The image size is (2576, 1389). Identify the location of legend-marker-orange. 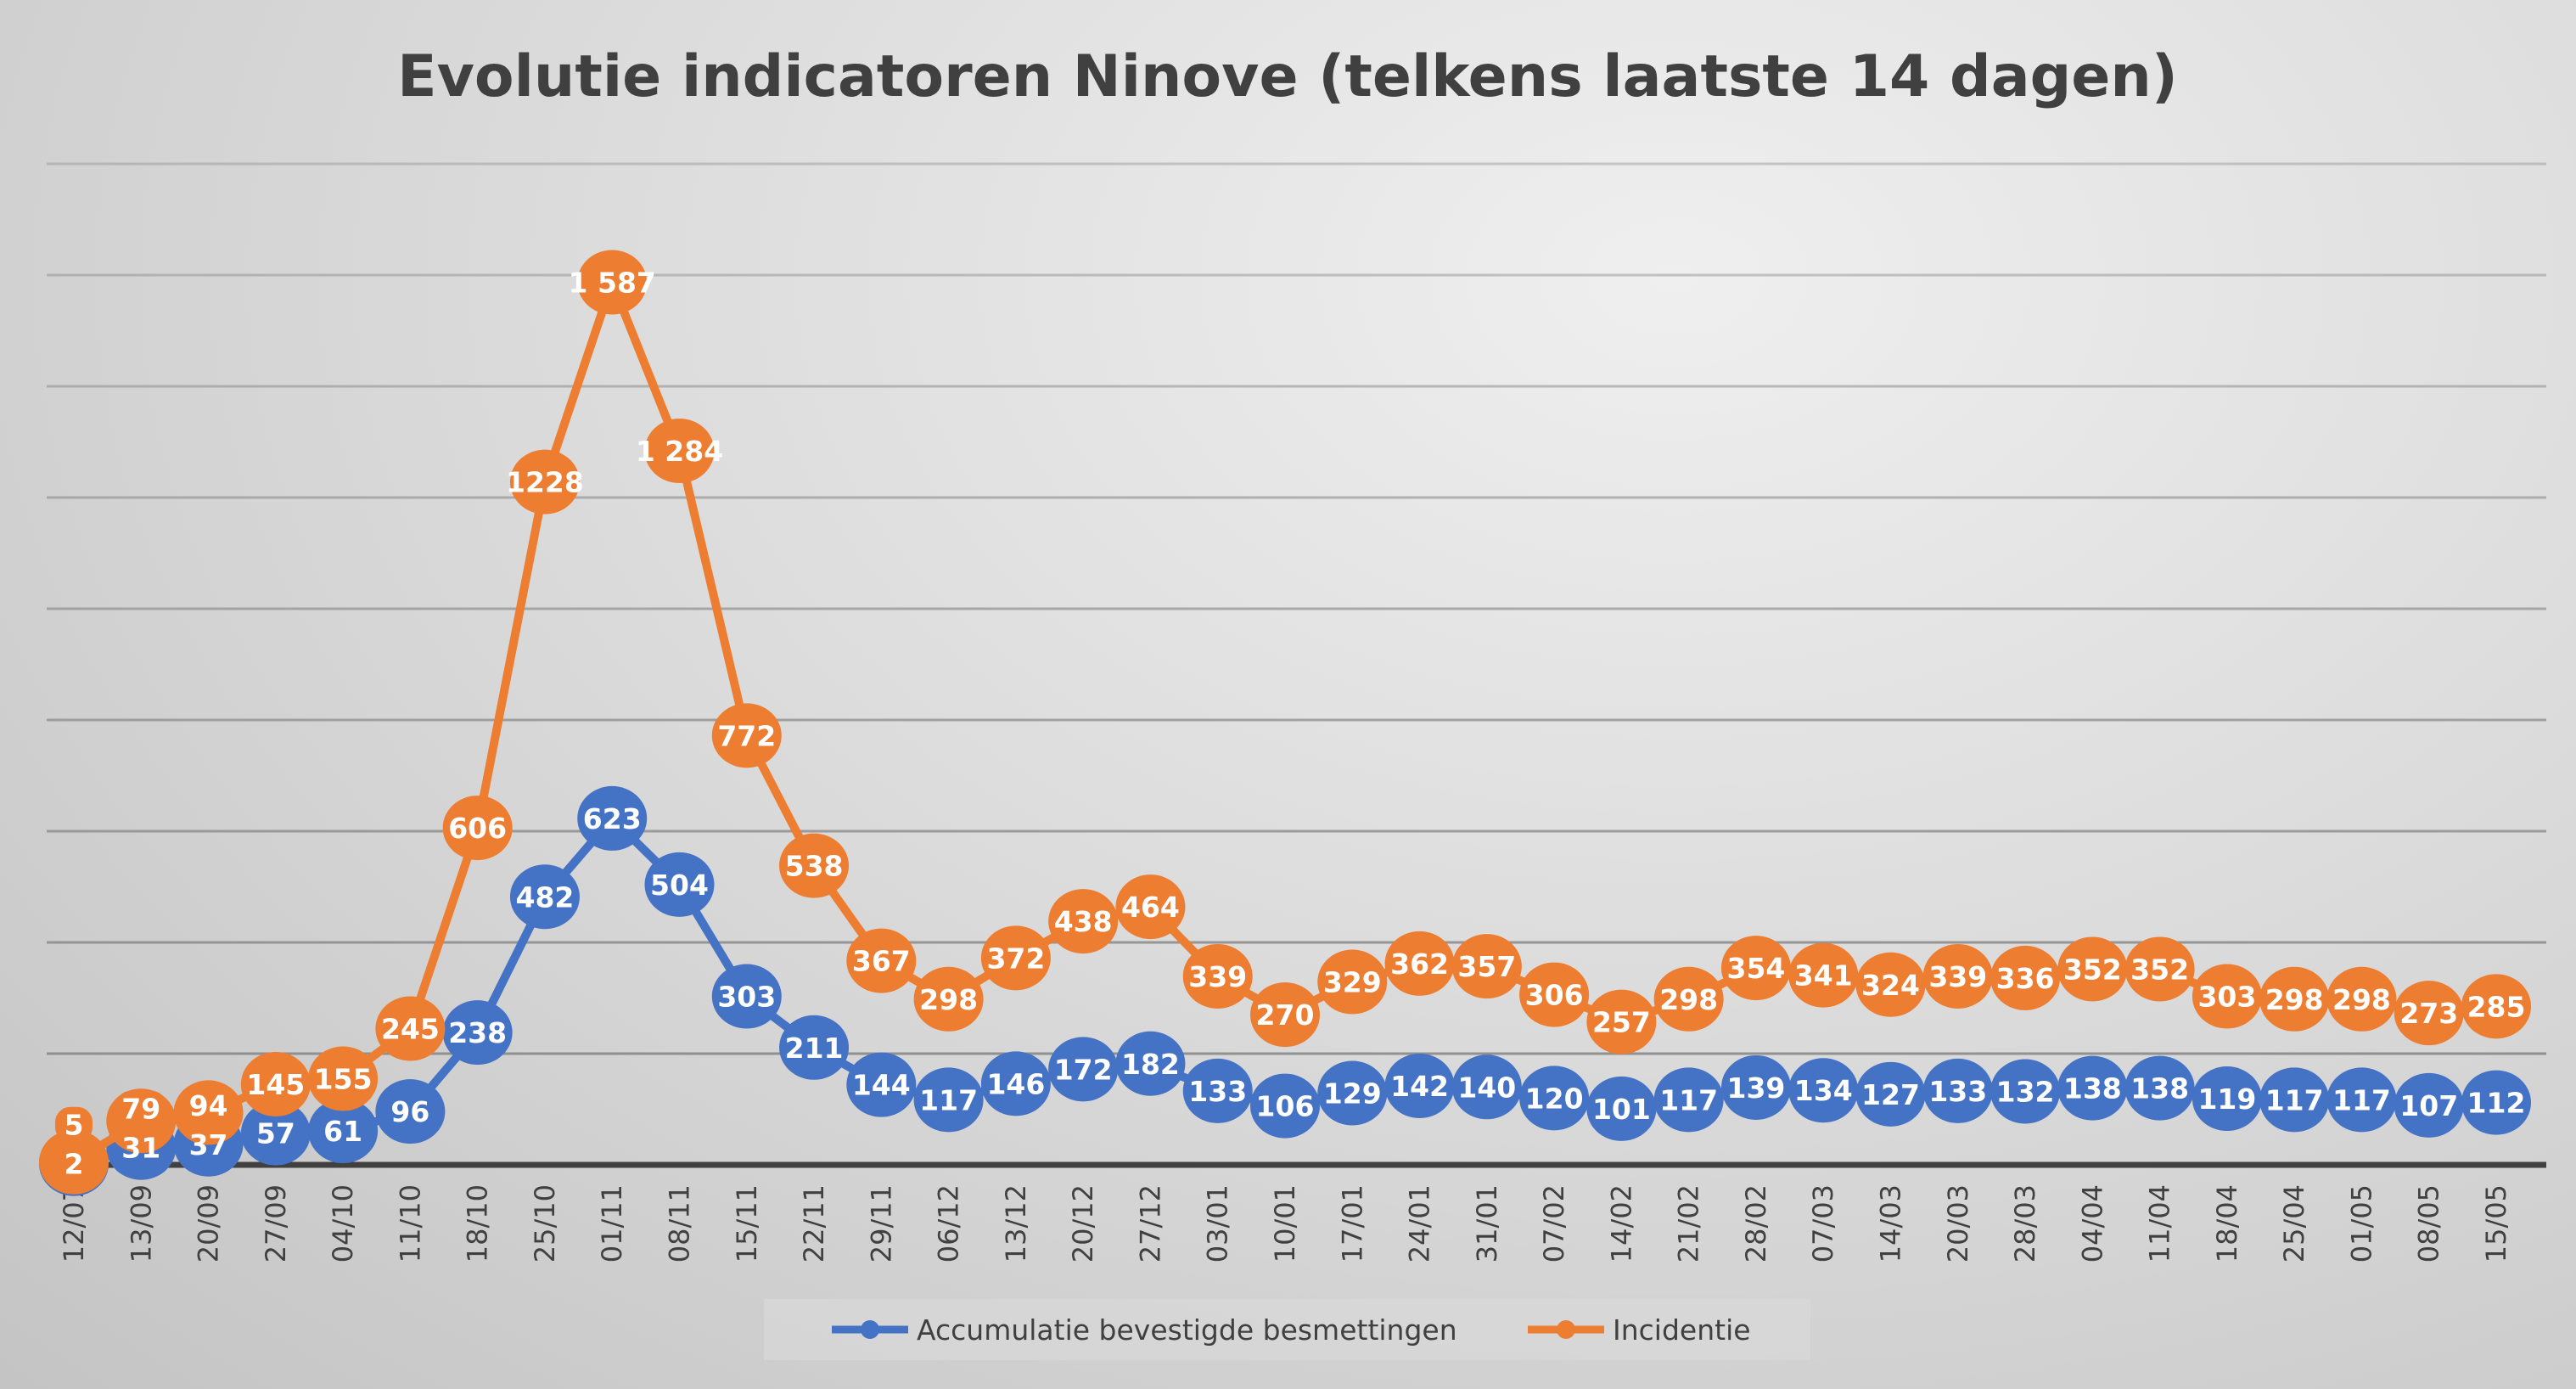
(1566, 1329).